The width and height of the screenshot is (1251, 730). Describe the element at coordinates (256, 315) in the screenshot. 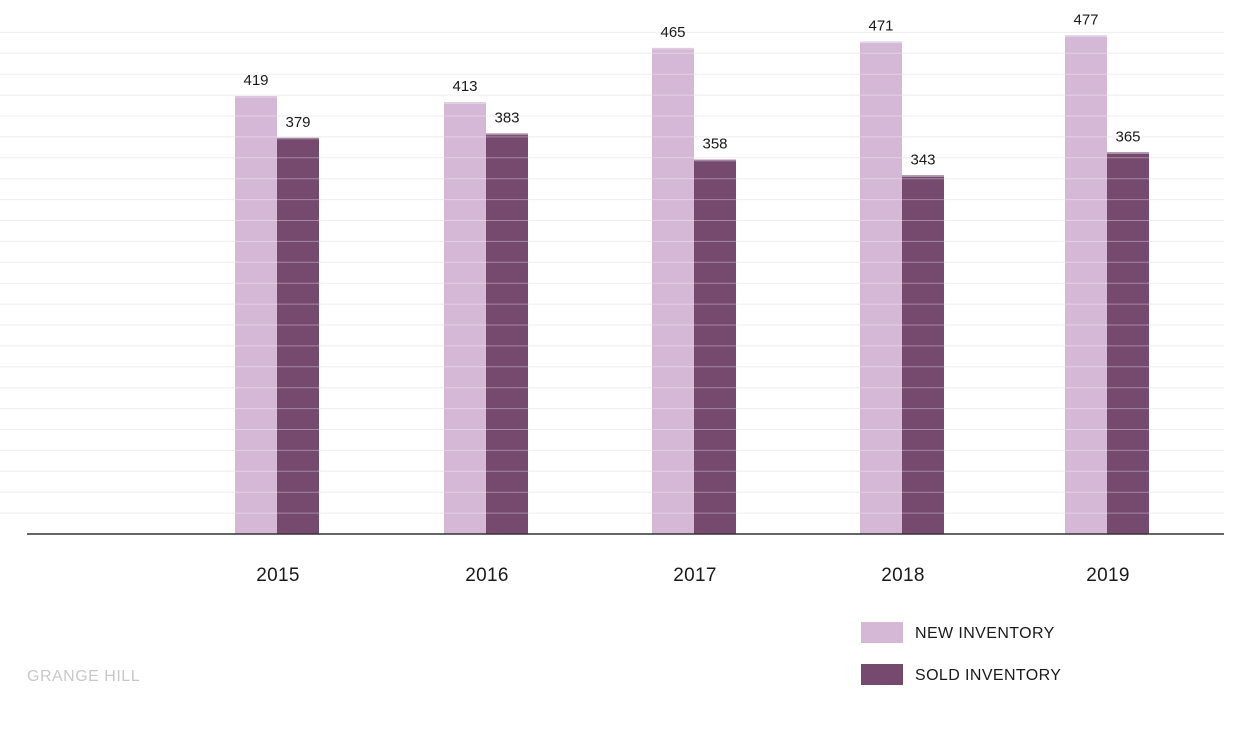

I see `bar-new-2015` at that location.